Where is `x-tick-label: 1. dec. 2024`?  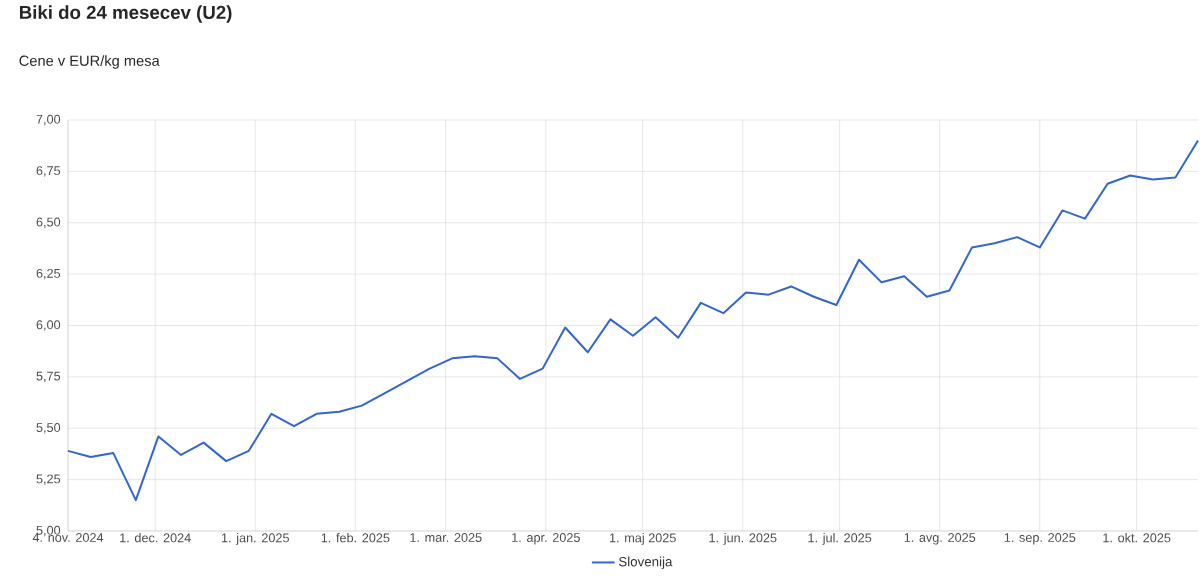
x-tick-label: 1. dec. 2024 is located at coordinates (155, 538).